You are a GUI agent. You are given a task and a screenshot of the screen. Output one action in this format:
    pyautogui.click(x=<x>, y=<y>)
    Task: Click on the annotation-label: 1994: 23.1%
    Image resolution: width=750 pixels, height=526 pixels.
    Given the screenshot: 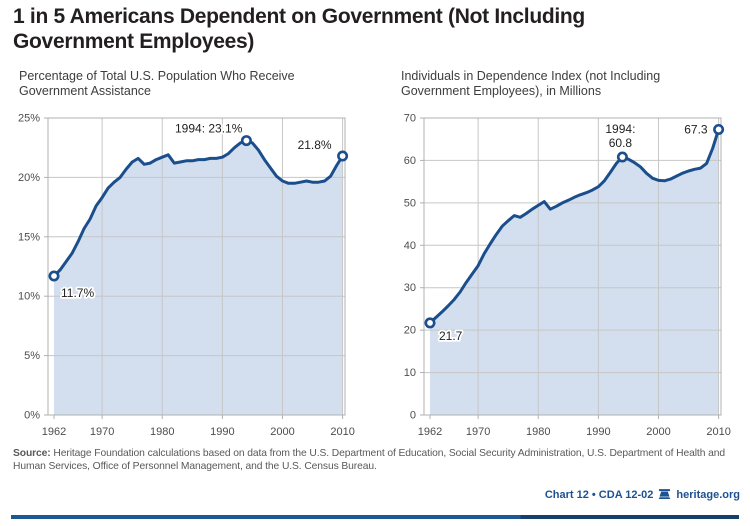 What is the action you would take?
    pyautogui.click(x=209, y=129)
    